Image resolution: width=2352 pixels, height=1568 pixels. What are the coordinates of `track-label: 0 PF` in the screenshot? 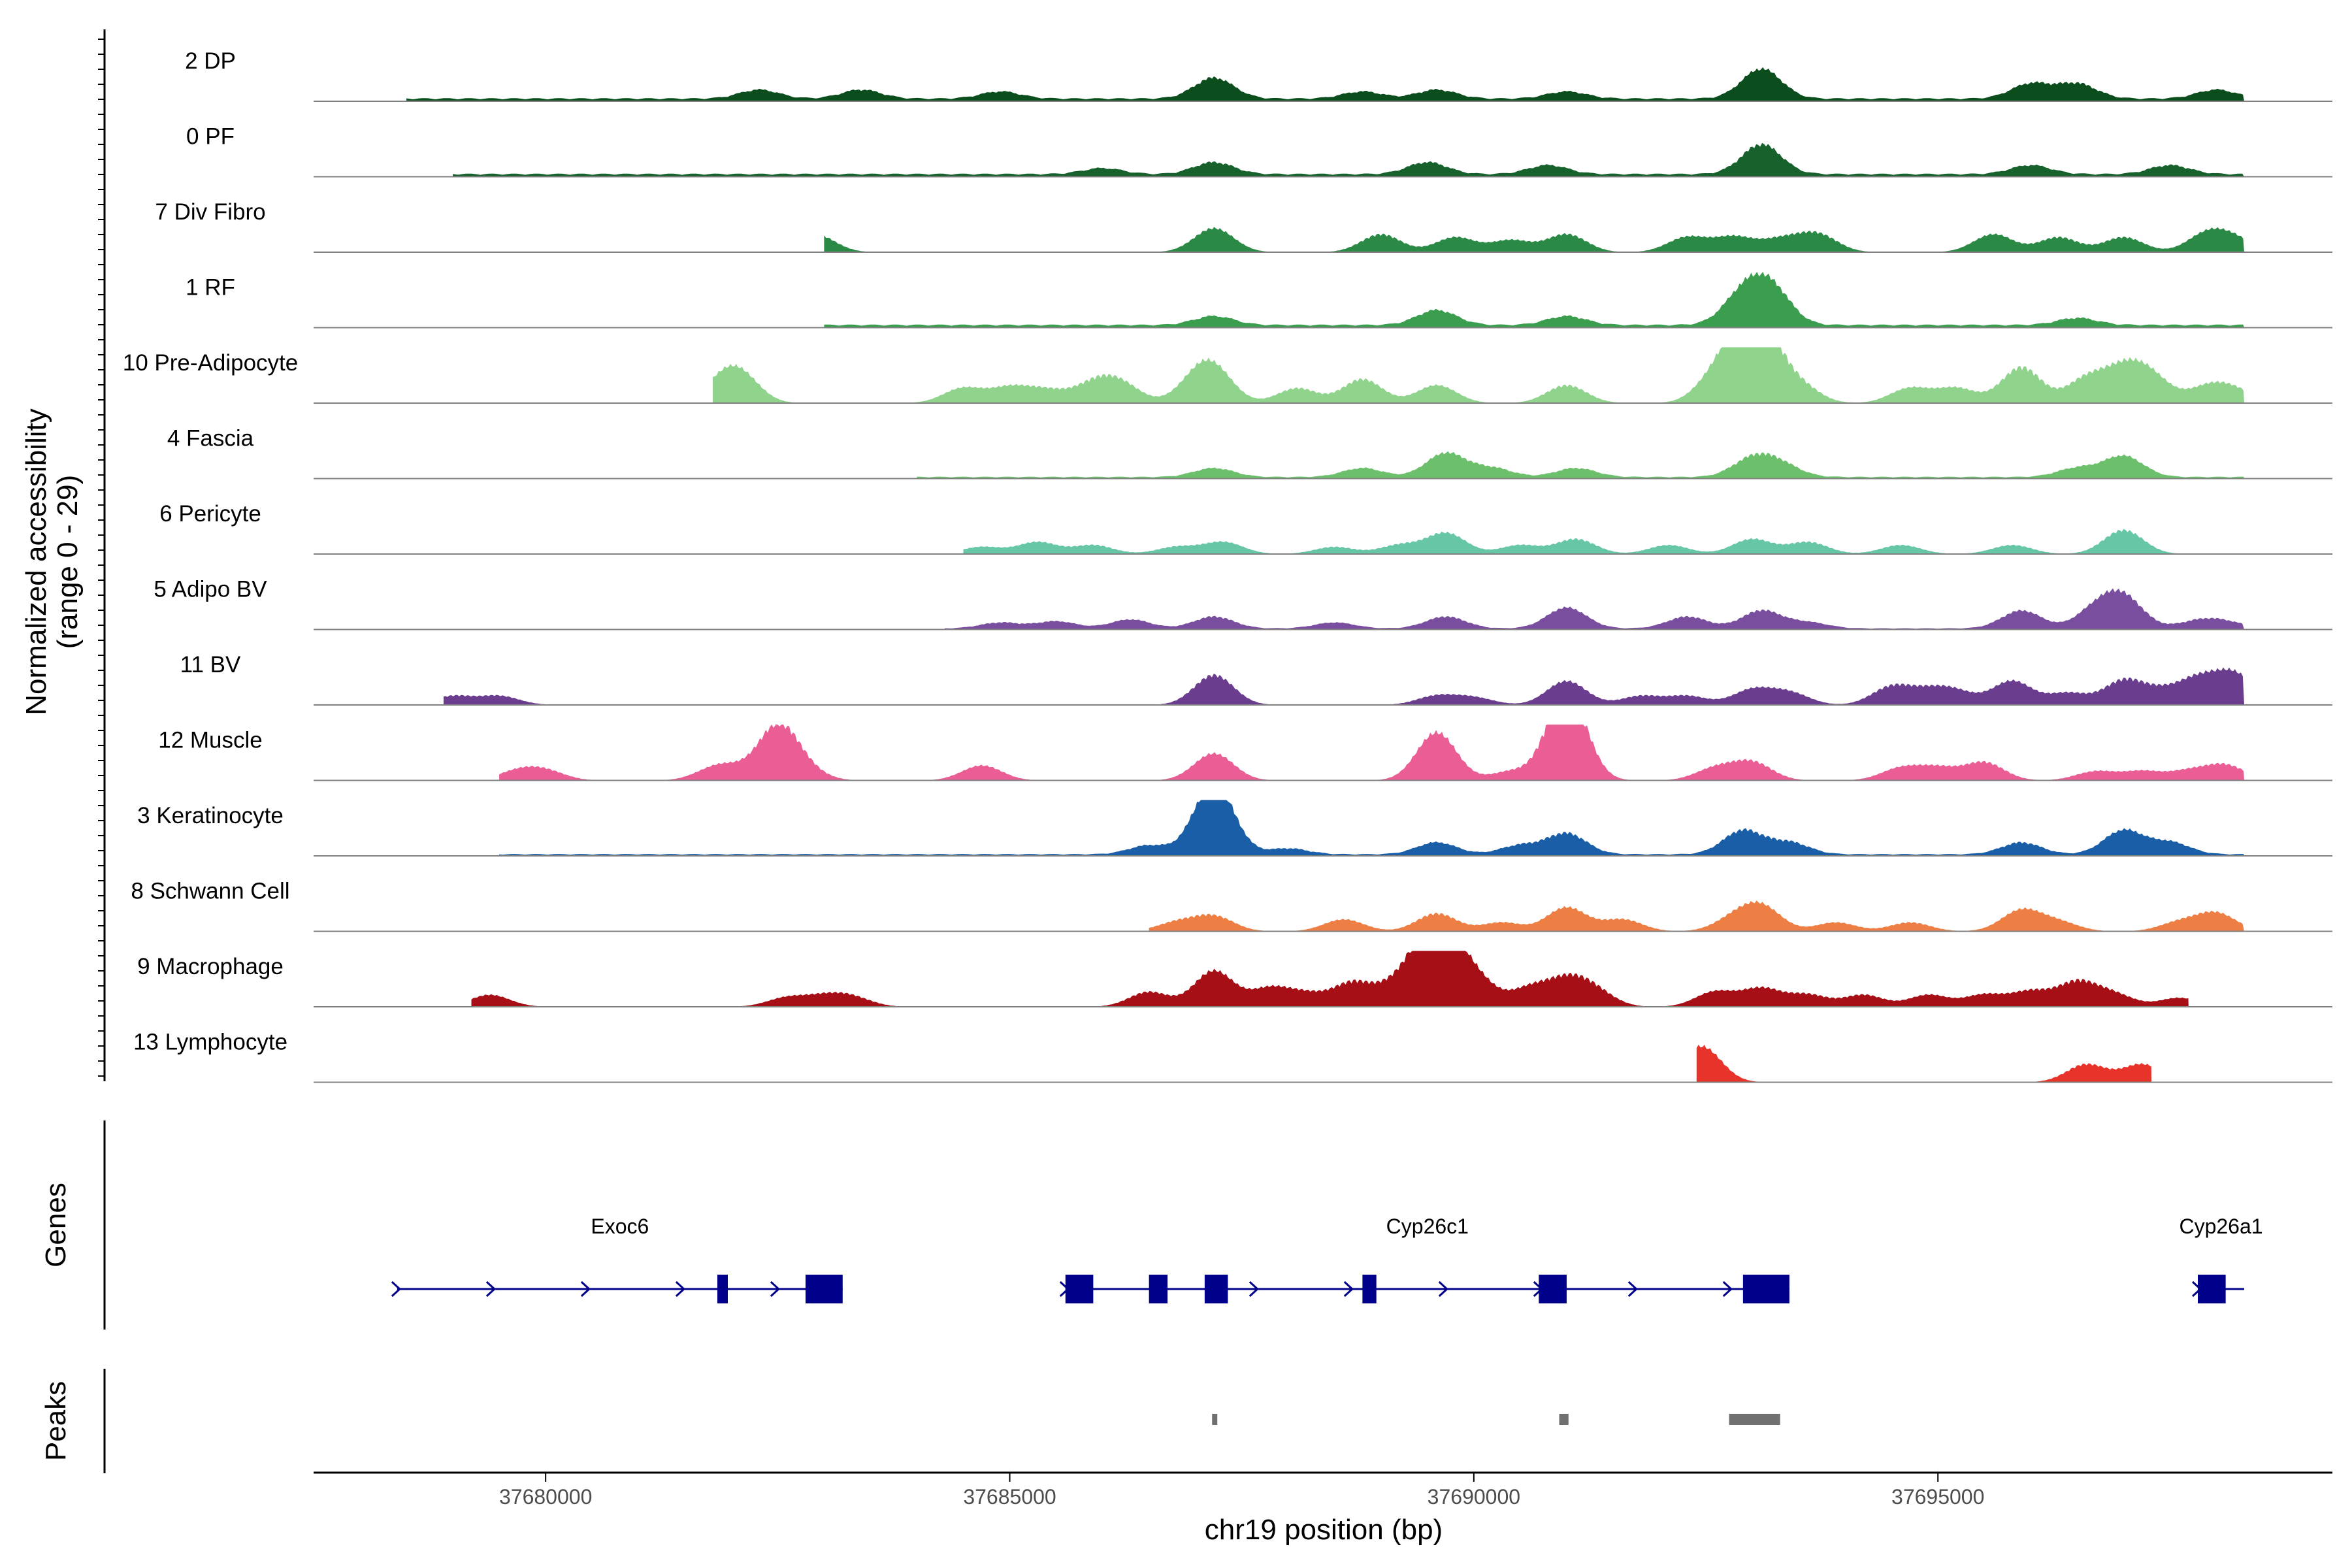 It's located at (210, 137).